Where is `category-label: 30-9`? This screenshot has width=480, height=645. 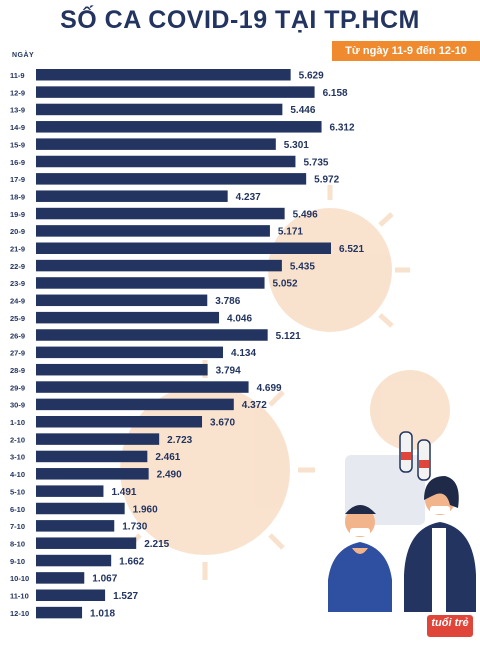
category-label: 30-9 is located at coordinates (17, 405).